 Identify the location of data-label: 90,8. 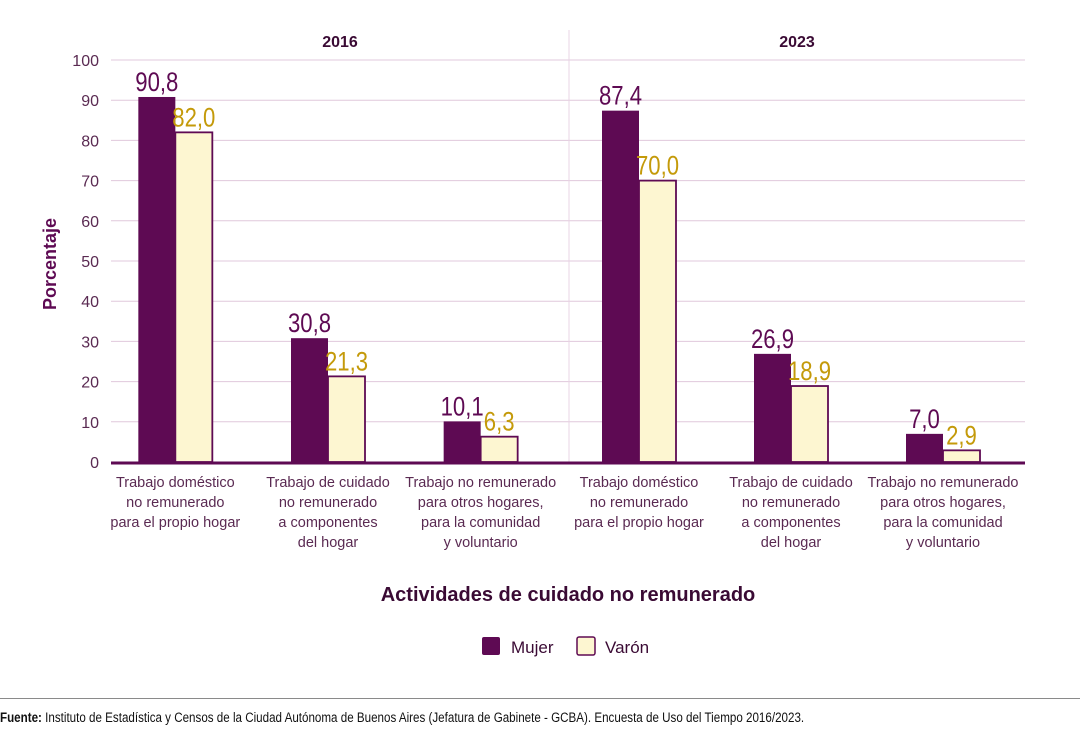
(156, 83).